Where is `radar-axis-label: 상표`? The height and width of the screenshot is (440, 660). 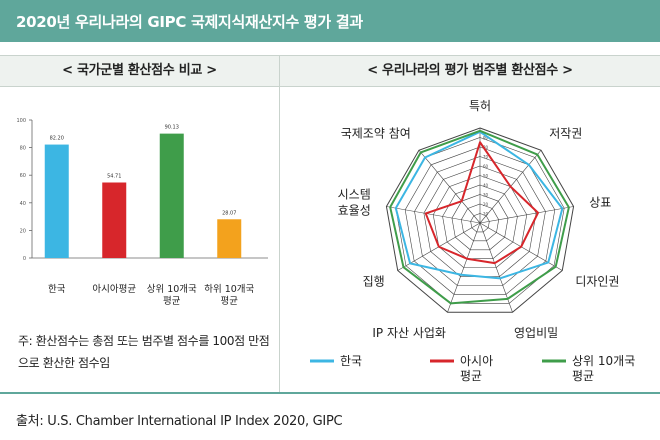
radar-axis-label: 상표 is located at coordinates (600, 203).